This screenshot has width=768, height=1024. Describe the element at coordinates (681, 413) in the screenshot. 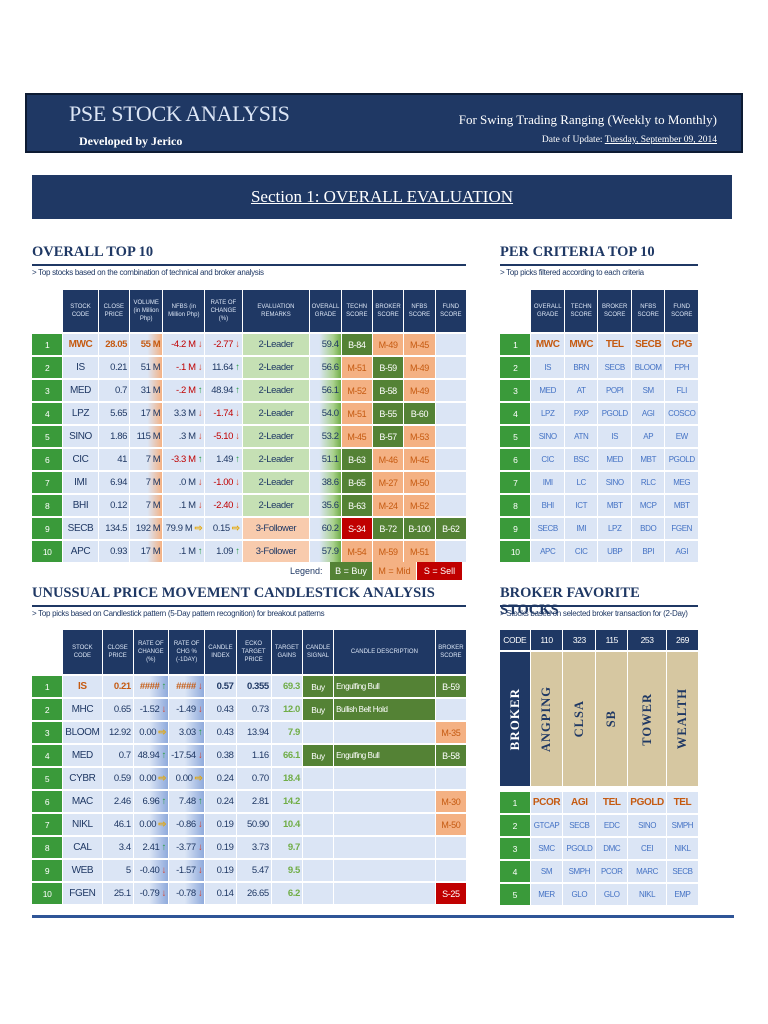

I see `criteria-stock: COSCO` at that location.